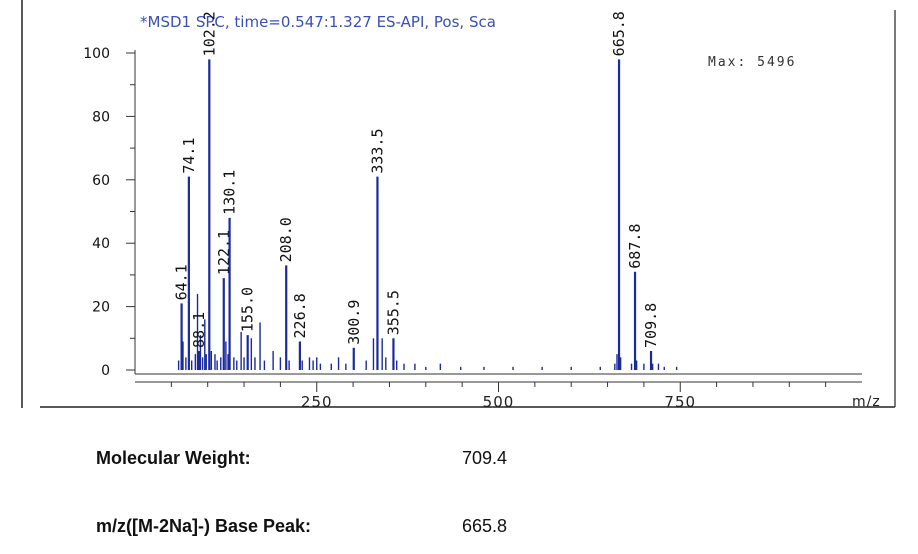 The width and height of the screenshot is (918, 554). I want to click on x-tick-label: 750, so click(680, 402).